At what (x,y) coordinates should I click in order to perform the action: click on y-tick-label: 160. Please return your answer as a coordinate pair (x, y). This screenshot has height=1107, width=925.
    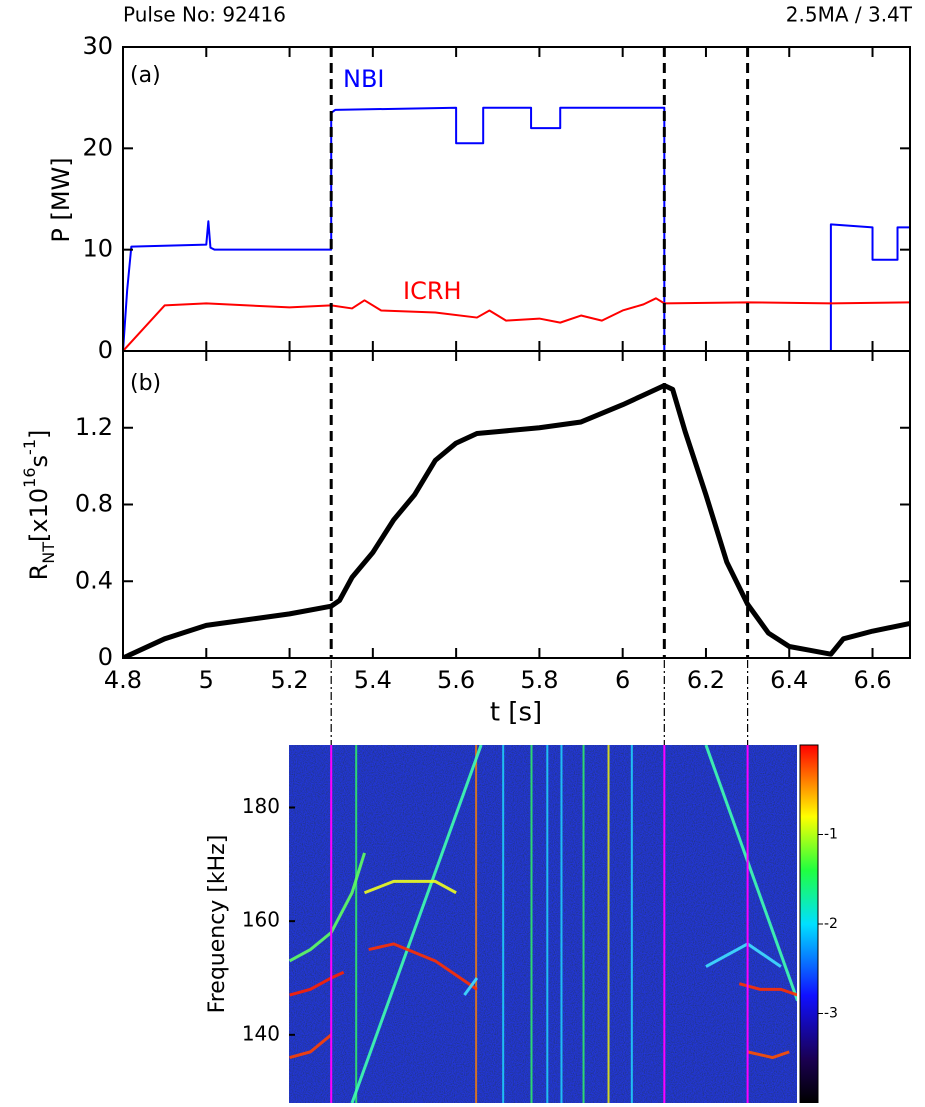
    Looking at the image, I should click on (261, 920).